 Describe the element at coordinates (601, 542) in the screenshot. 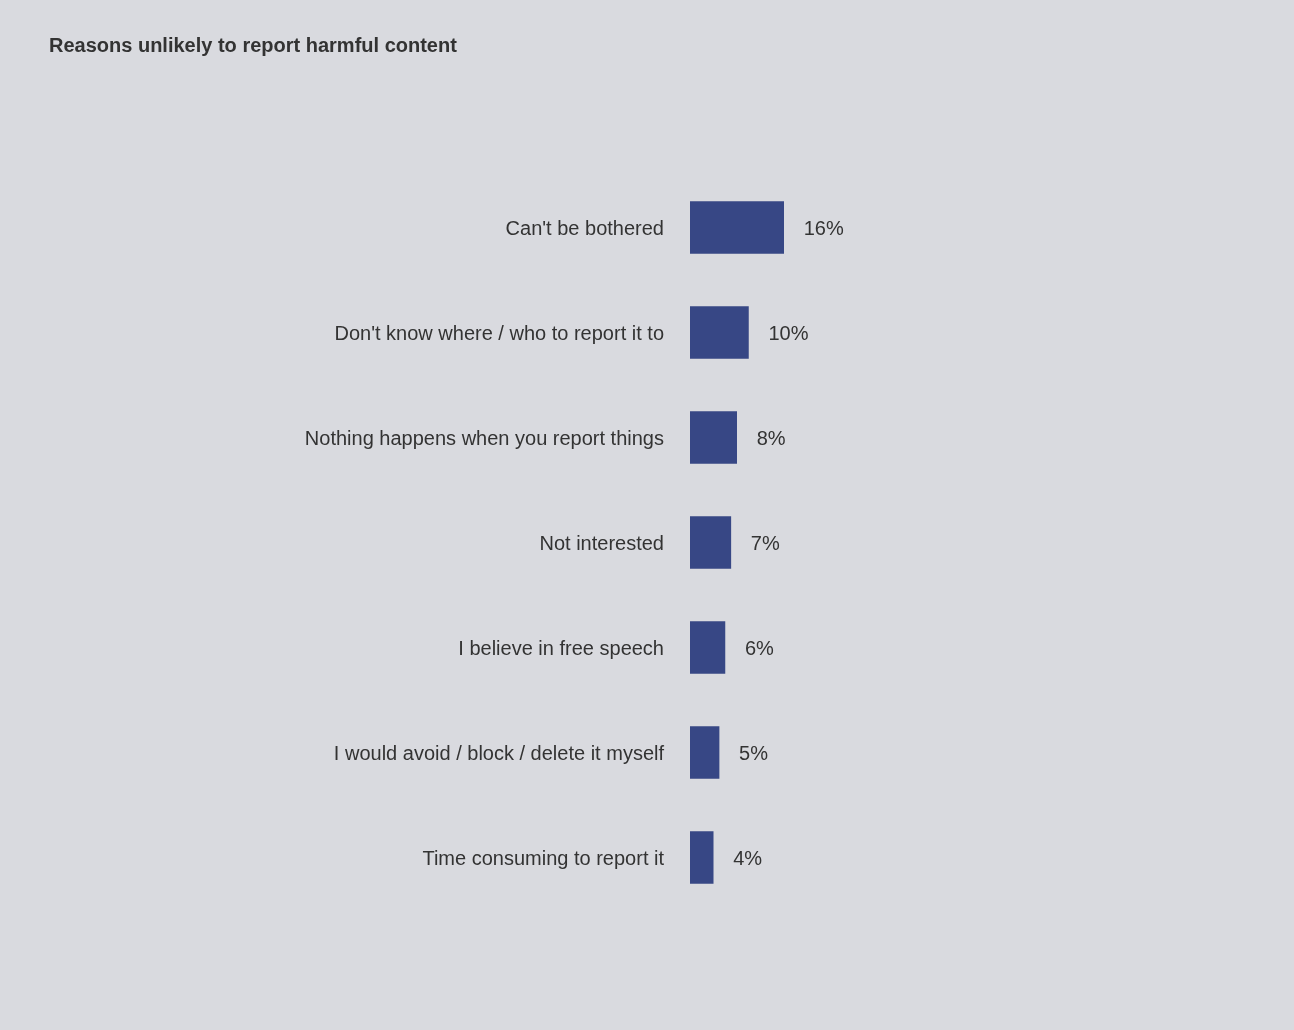

I see `y-tick-label: Not interested` at that location.